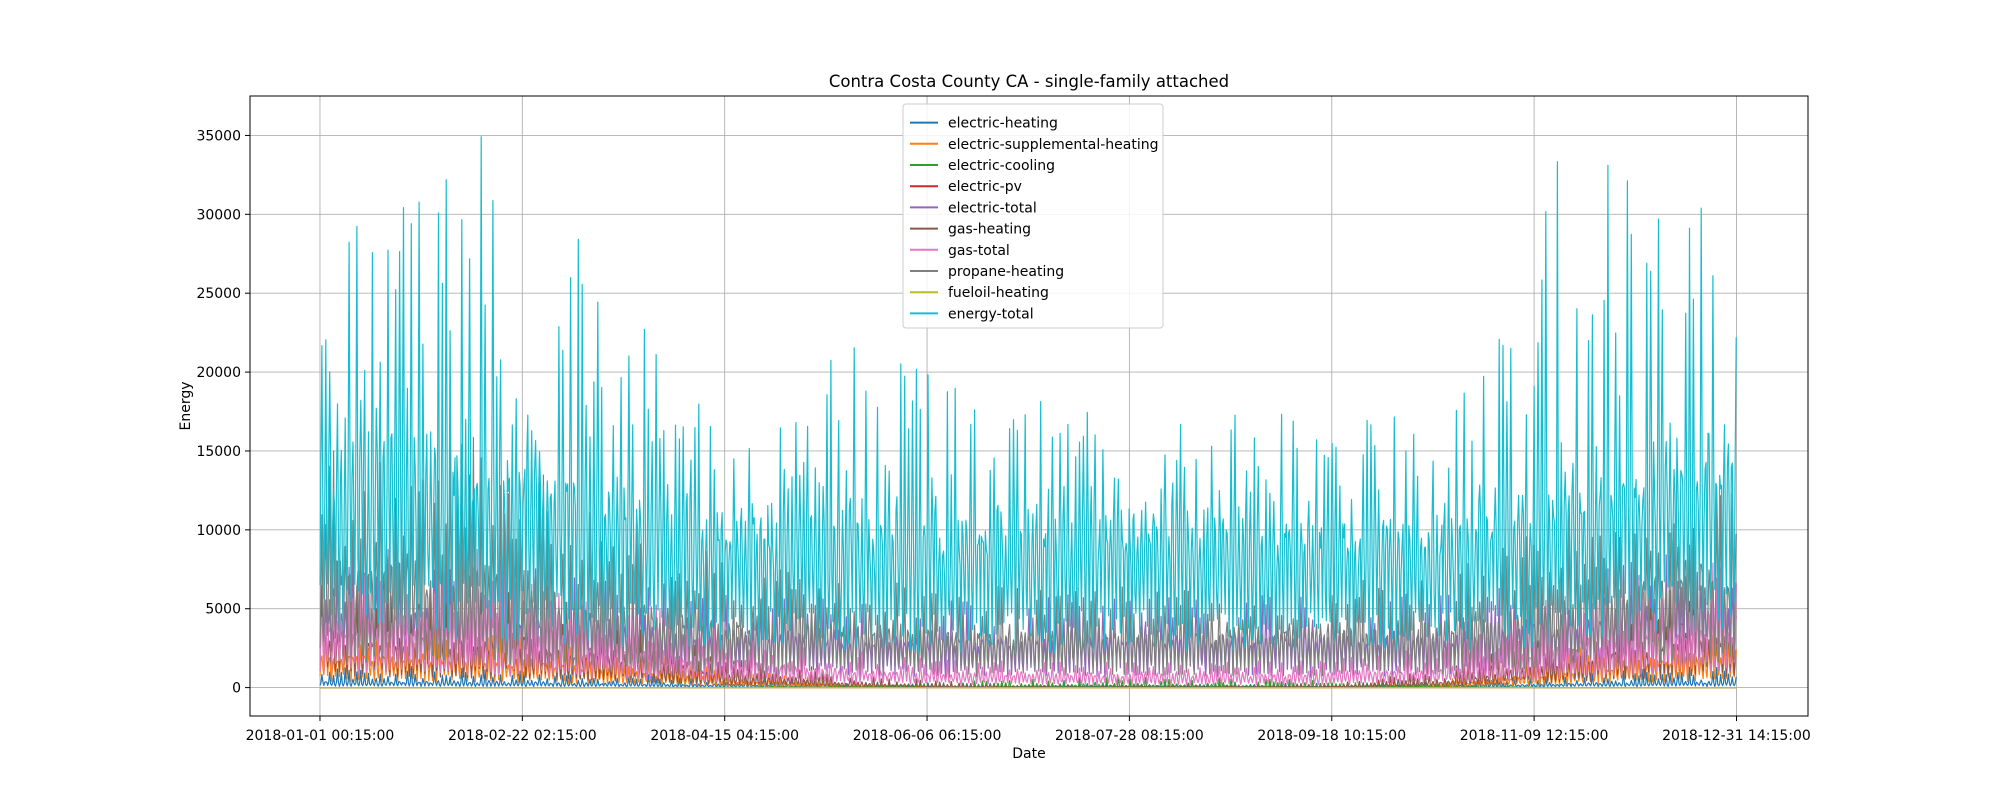 The width and height of the screenshot is (2000, 800). Describe the element at coordinates (218, 531) in the screenshot. I see `y-tick-label: 10000` at that location.